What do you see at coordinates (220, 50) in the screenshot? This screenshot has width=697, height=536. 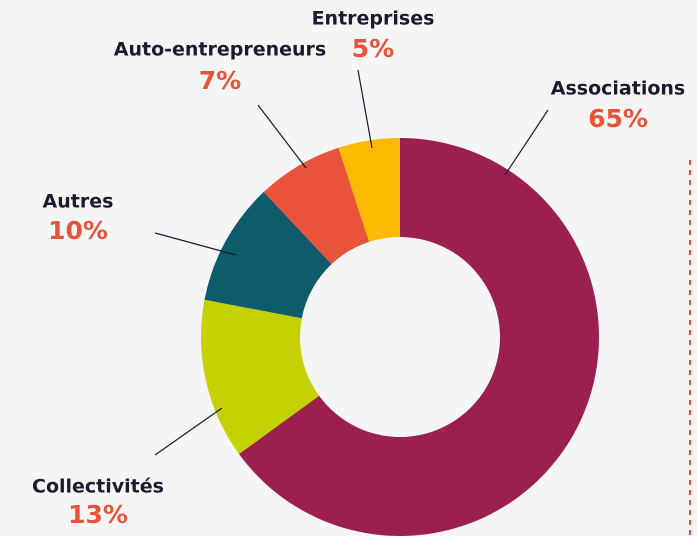 I see `category-label: Auto-entrepreneurs` at bounding box center [220, 50].